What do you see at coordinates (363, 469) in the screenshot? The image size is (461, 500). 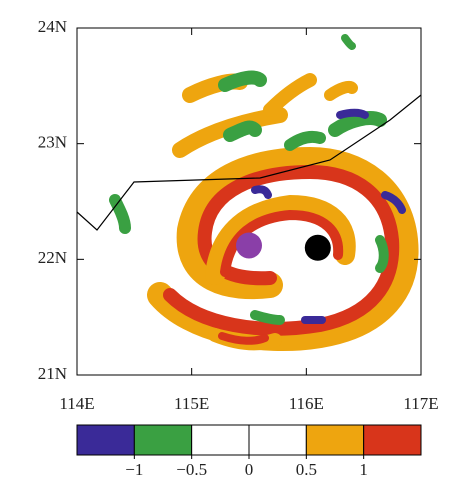 I see `colorbar-label: 1` at bounding box center [363, 469].